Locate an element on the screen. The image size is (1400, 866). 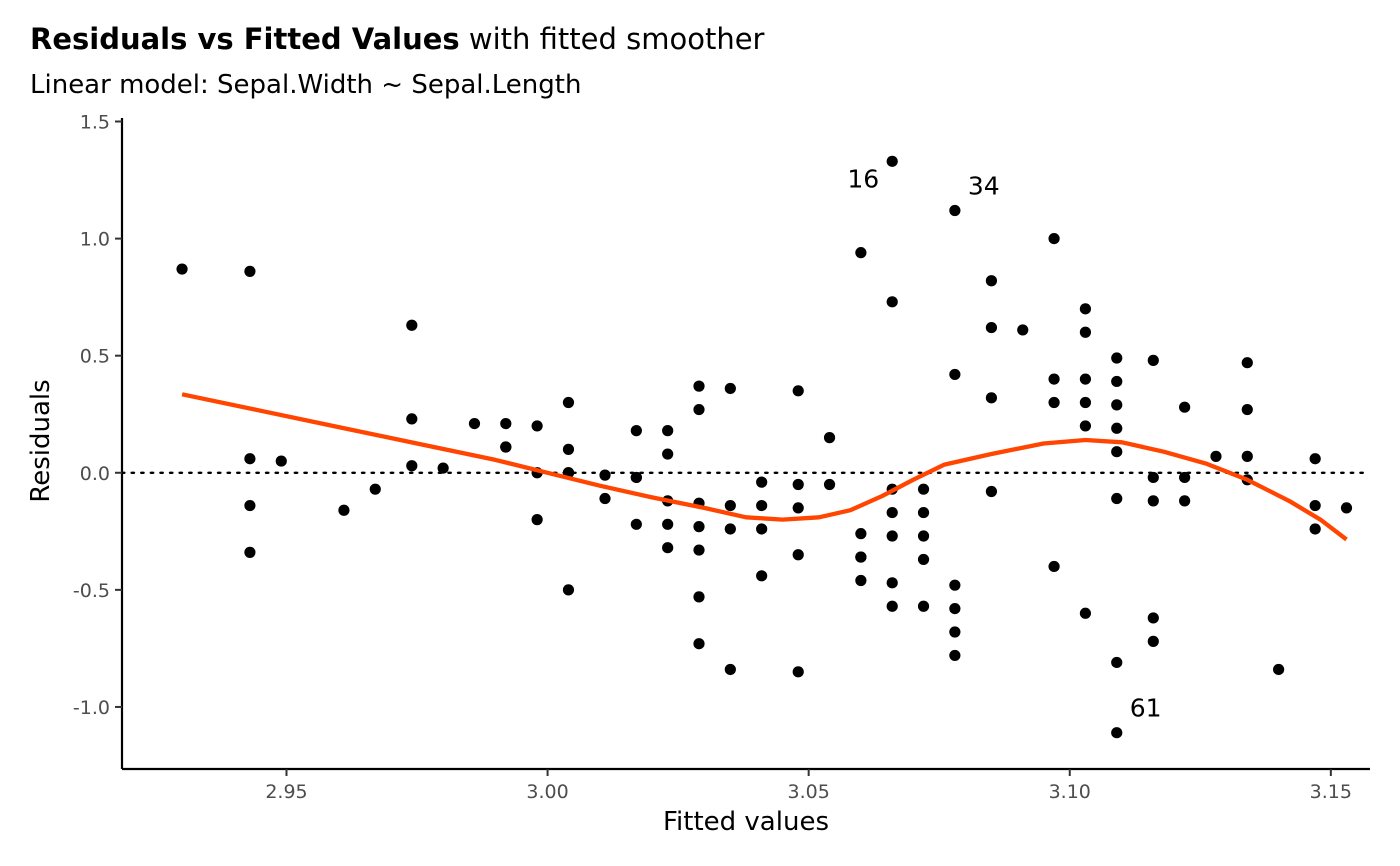
chart-title-bold: Residuals vs Fitted Values is located at coordinates (245, 39).